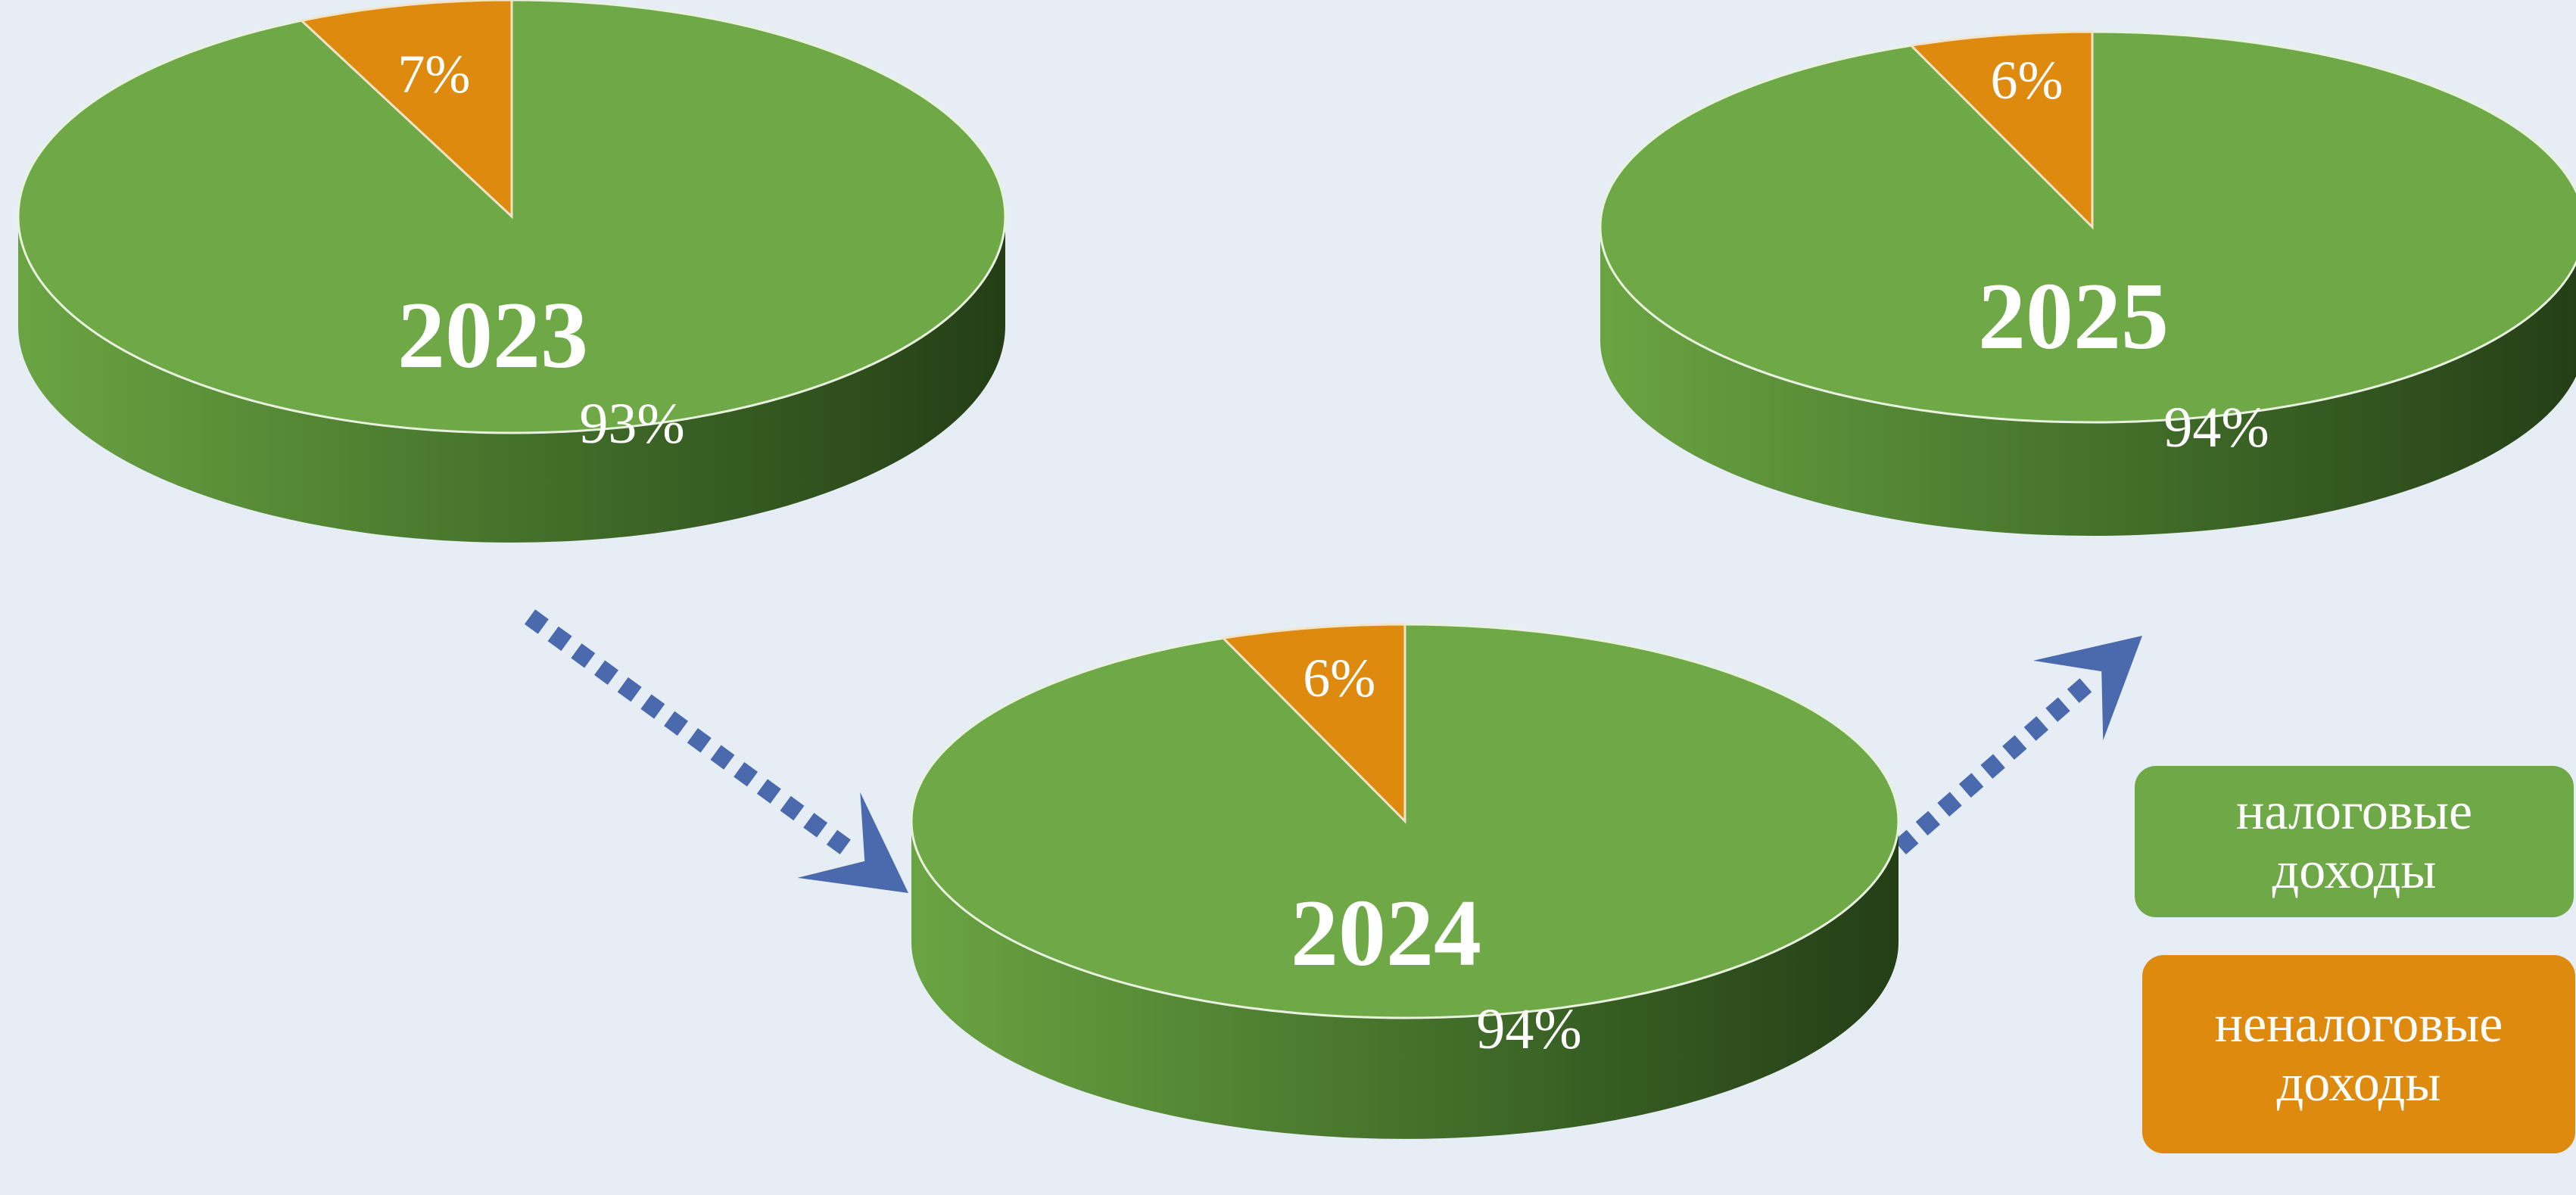  Describe the element at coordinates (2001, 130) in the screenshot. I see `slice-non-tax-2025` at that location.